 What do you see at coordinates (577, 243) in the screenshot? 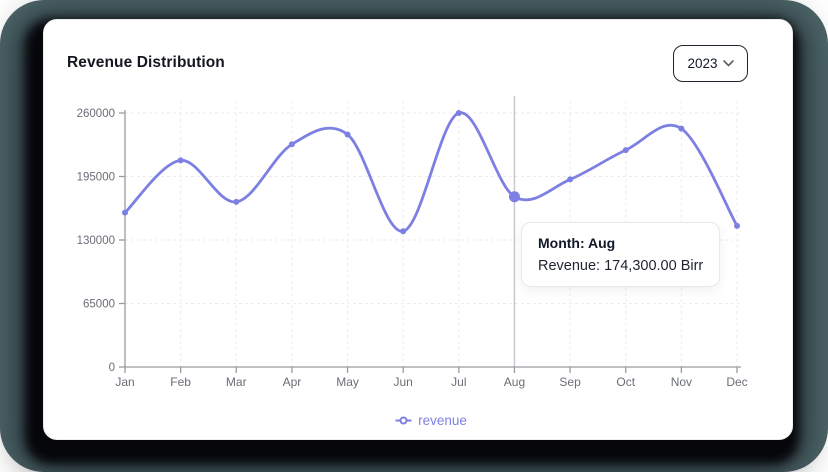
I see `tooltip-month: Month: Aug` at bounding box center [577, 243].